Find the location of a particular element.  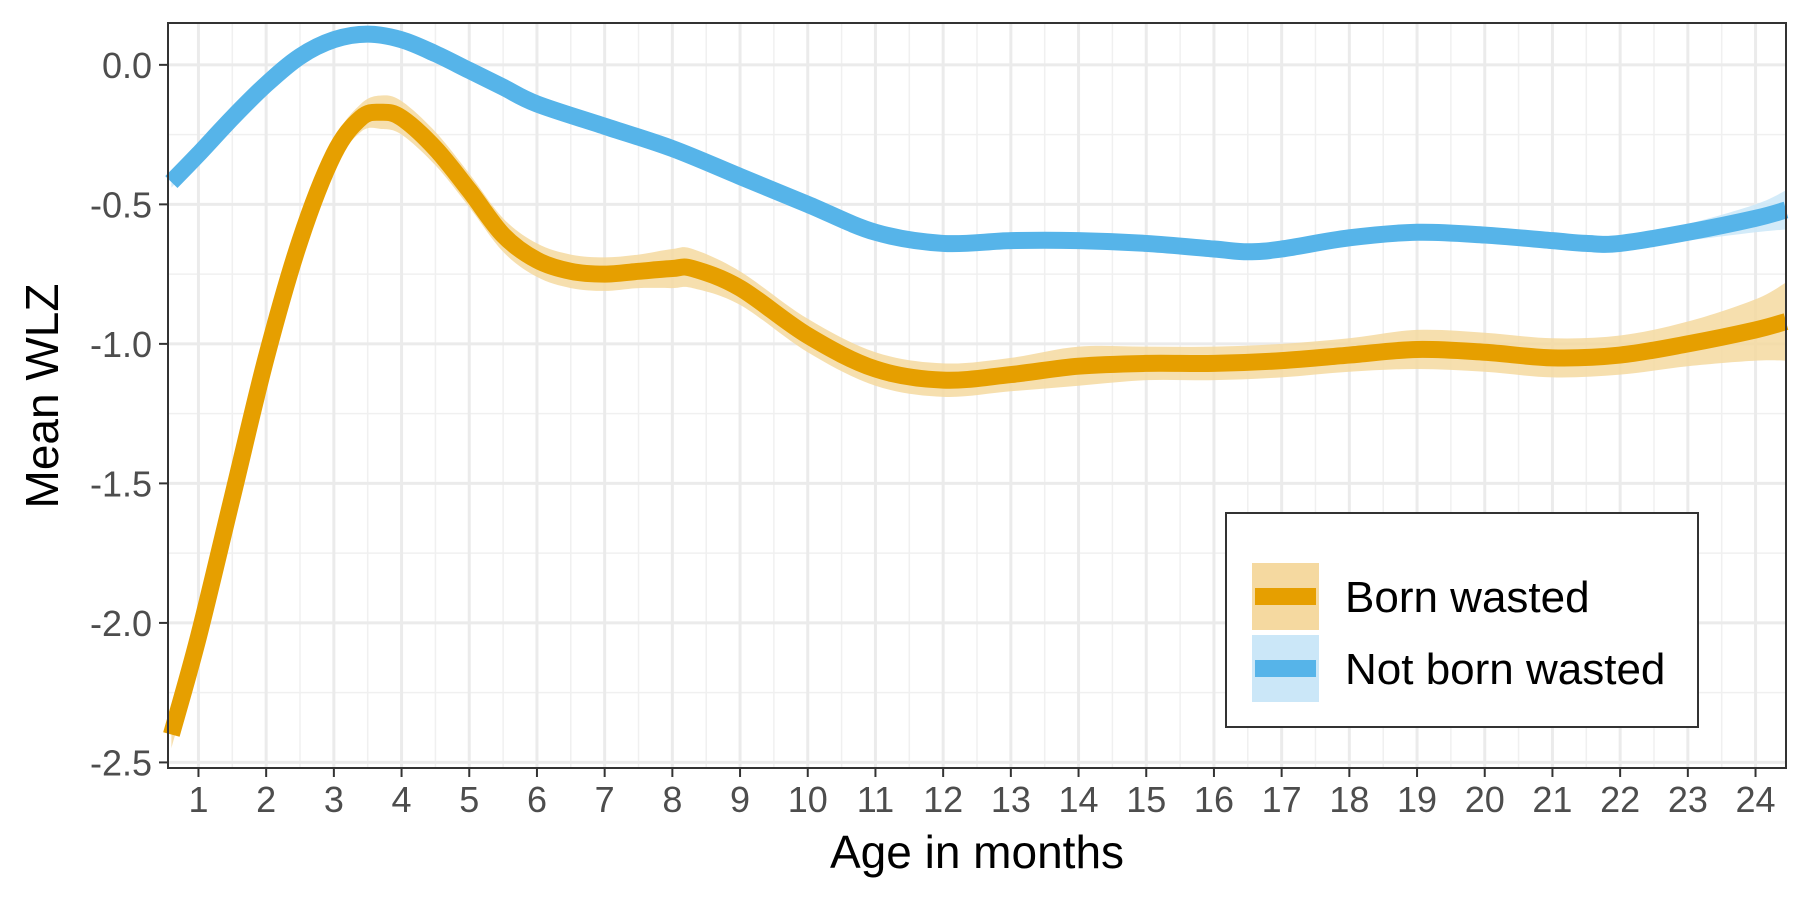

x-tick-label: 2 is located at coordinates (266, 799).